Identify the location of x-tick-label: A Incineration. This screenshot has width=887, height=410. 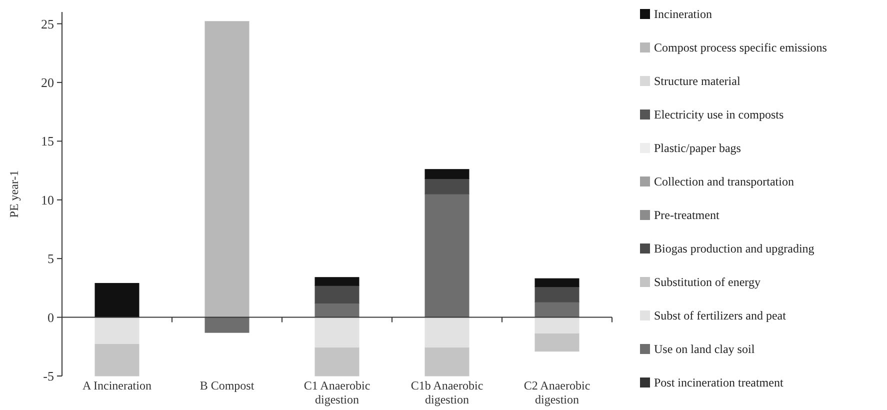
(117, 385).